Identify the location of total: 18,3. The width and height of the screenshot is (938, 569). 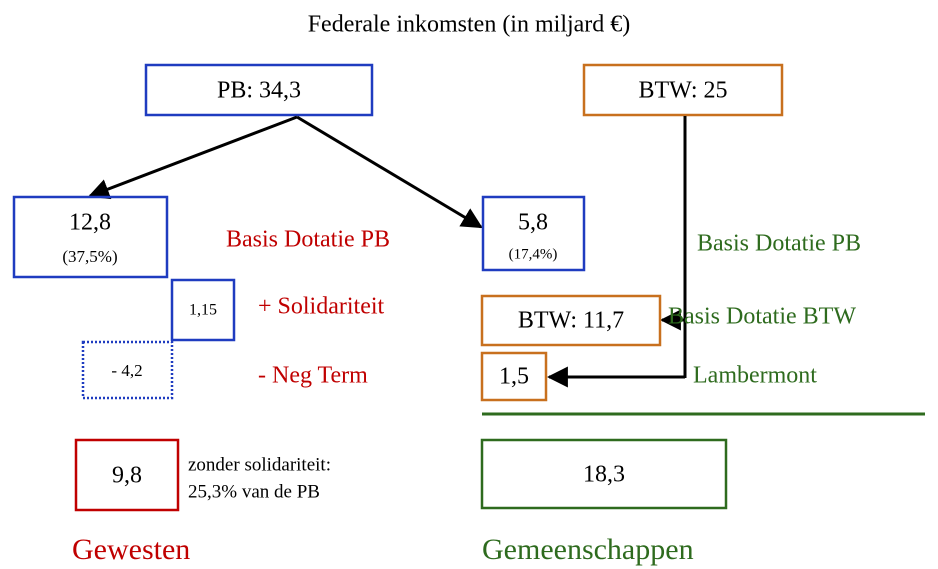
(604, 475).